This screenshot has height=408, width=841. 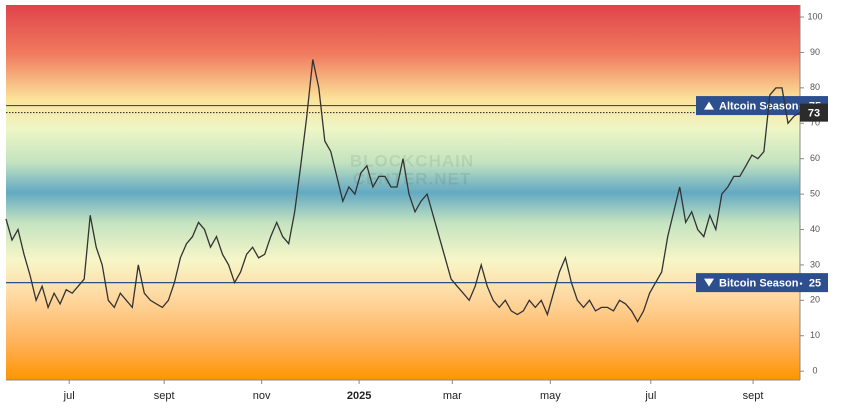 I want to click on current-label-box, so click(x=814, y=112).